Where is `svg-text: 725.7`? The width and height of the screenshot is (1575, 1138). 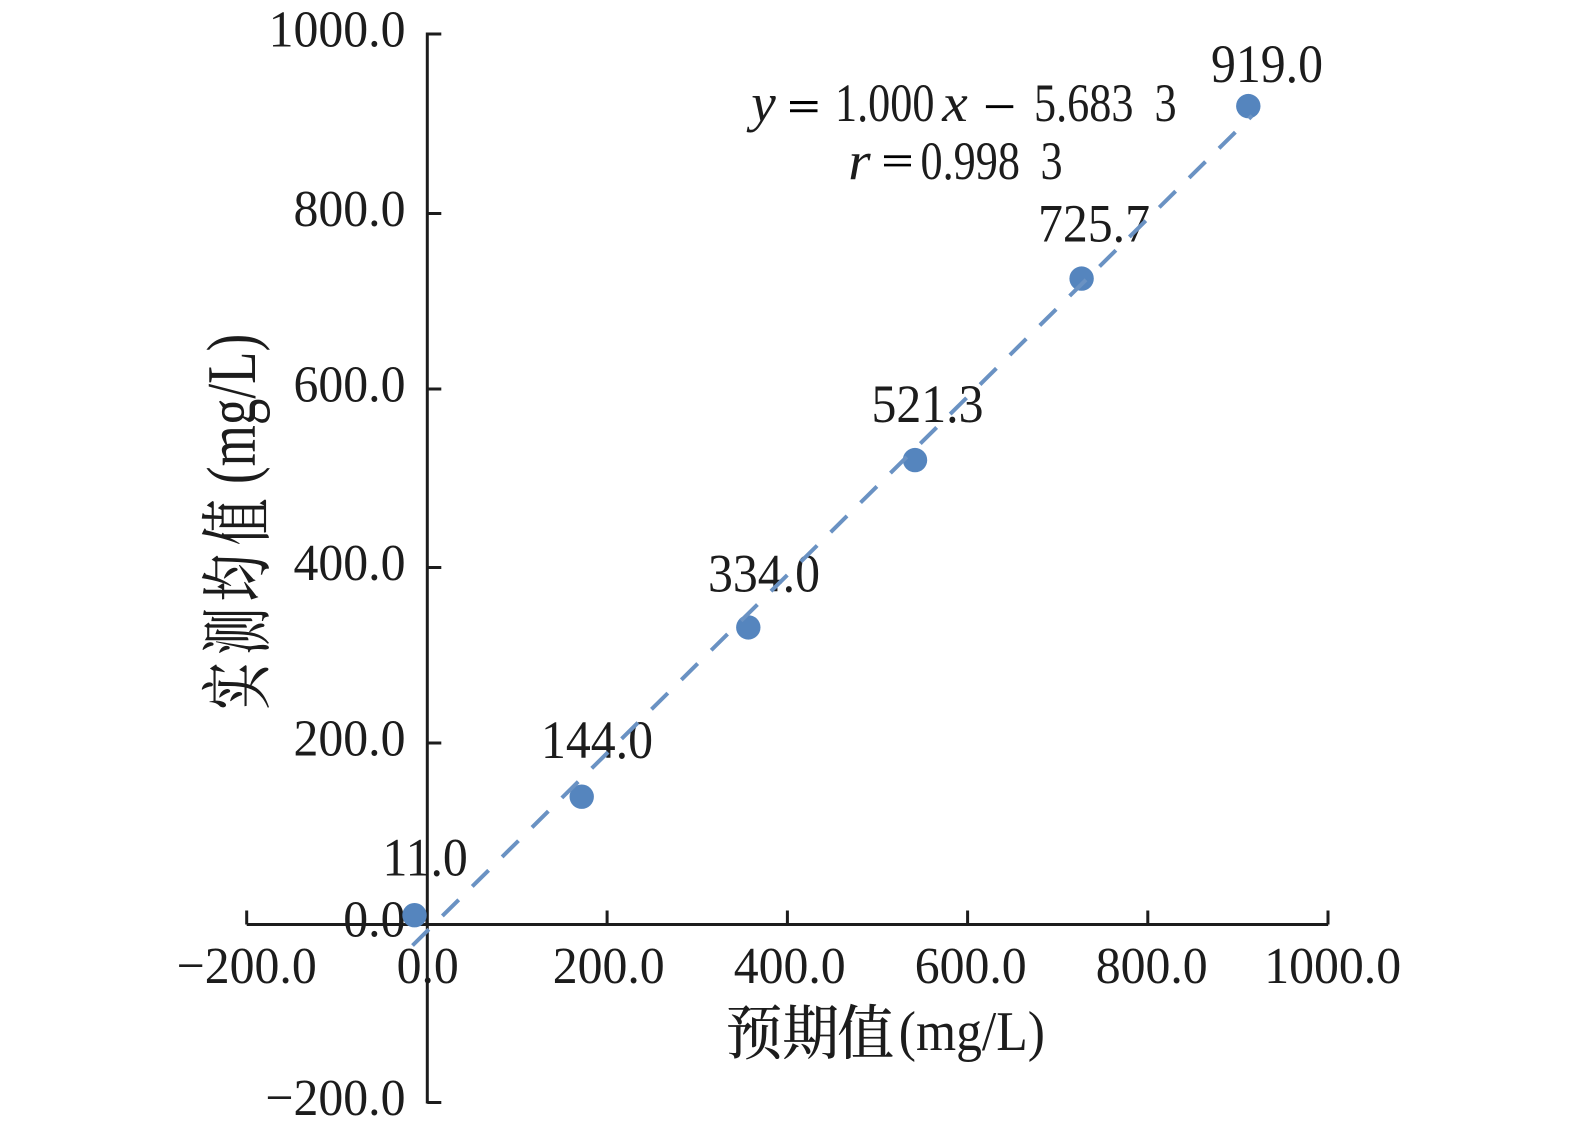 svg-text: 725.7 is located at coordinates (1094, 224).